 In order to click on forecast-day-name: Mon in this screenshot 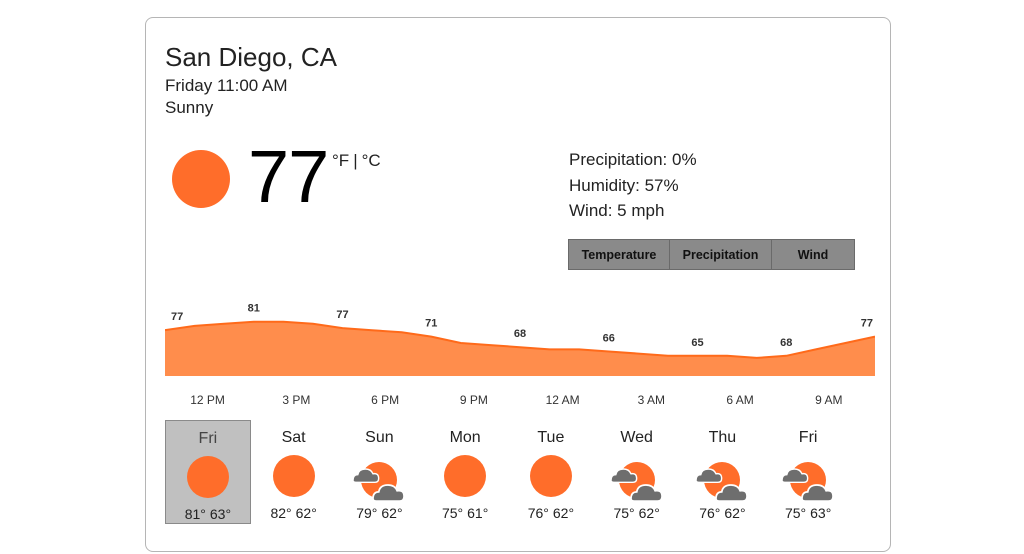, I will do `click(465, 437)`.